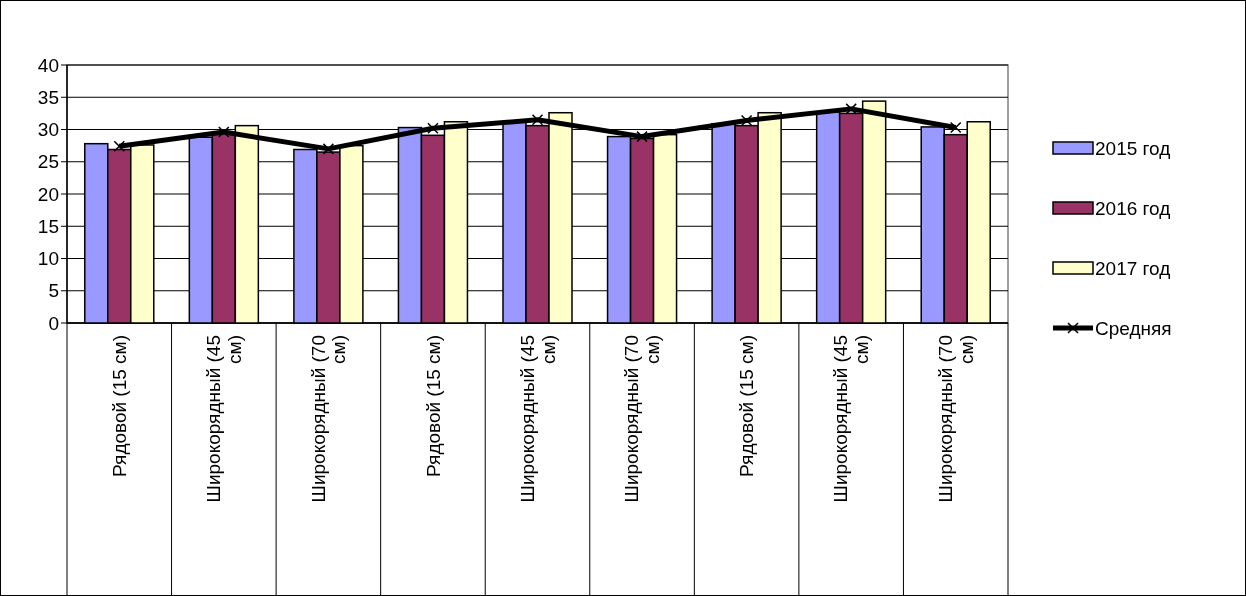 The width and height of the screenshot is (1246, 596). What do you see at coordinates (48, 194) in the screenshot?
I see `y-tick-label: 20` at bounding box center [48, 194].